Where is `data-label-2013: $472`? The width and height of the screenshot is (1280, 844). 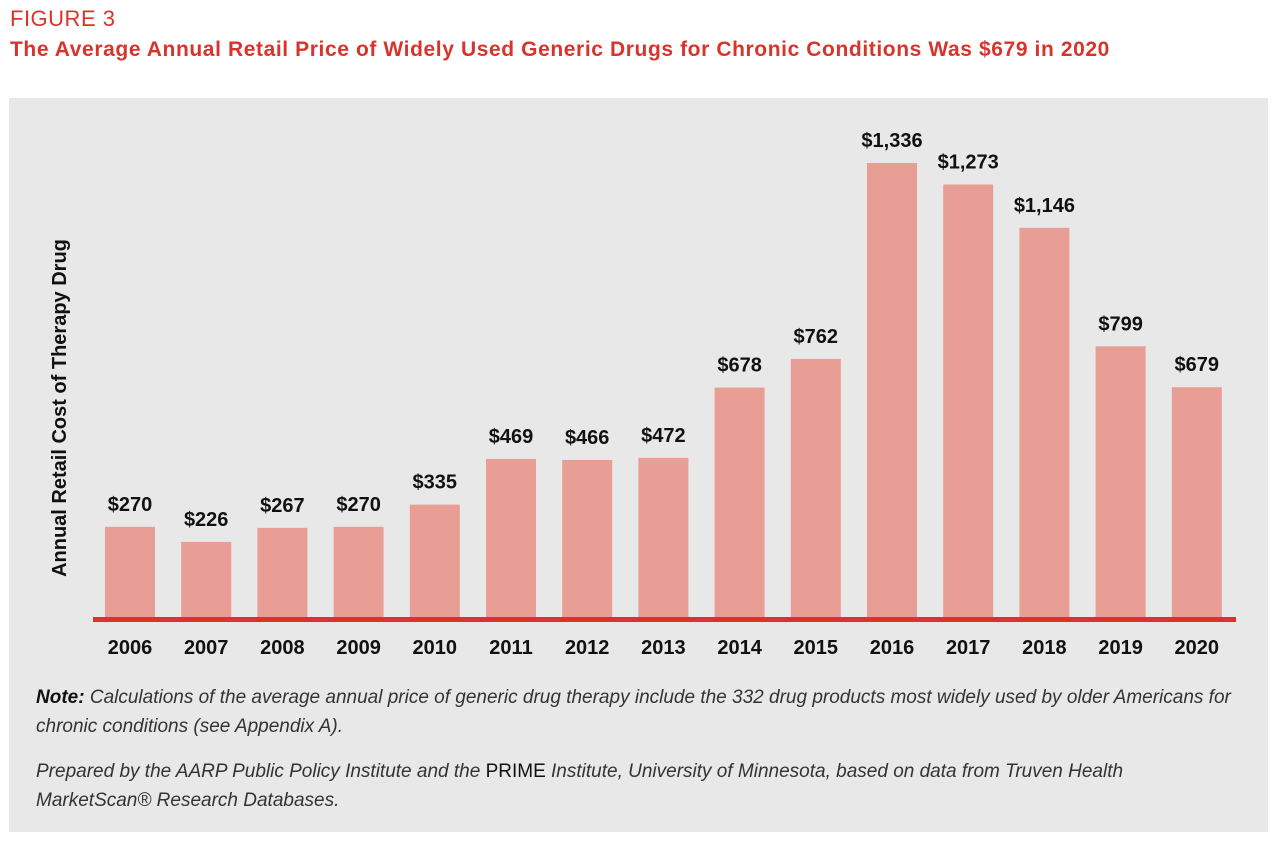
data-label-2013: $472 is located at coordinates (663, 436).